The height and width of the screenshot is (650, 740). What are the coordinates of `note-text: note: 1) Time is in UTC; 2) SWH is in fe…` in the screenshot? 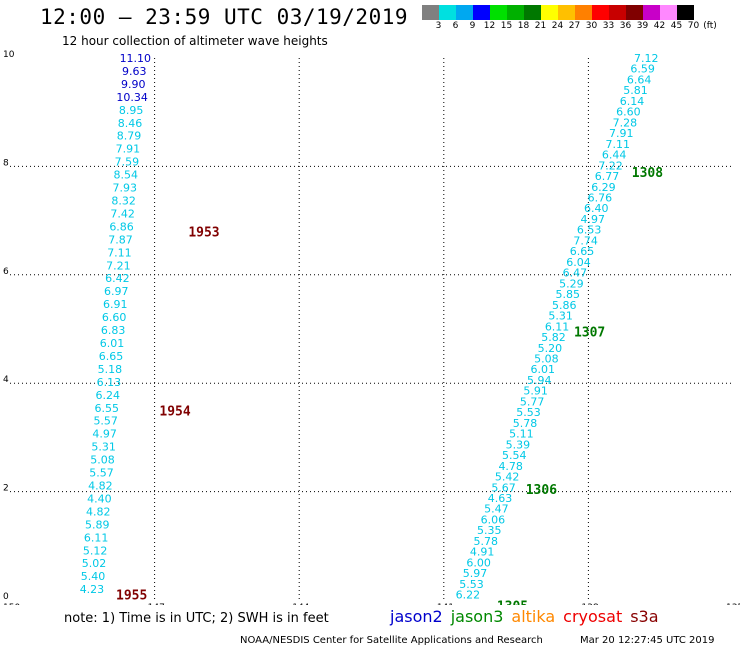 It's located at (196, 618).